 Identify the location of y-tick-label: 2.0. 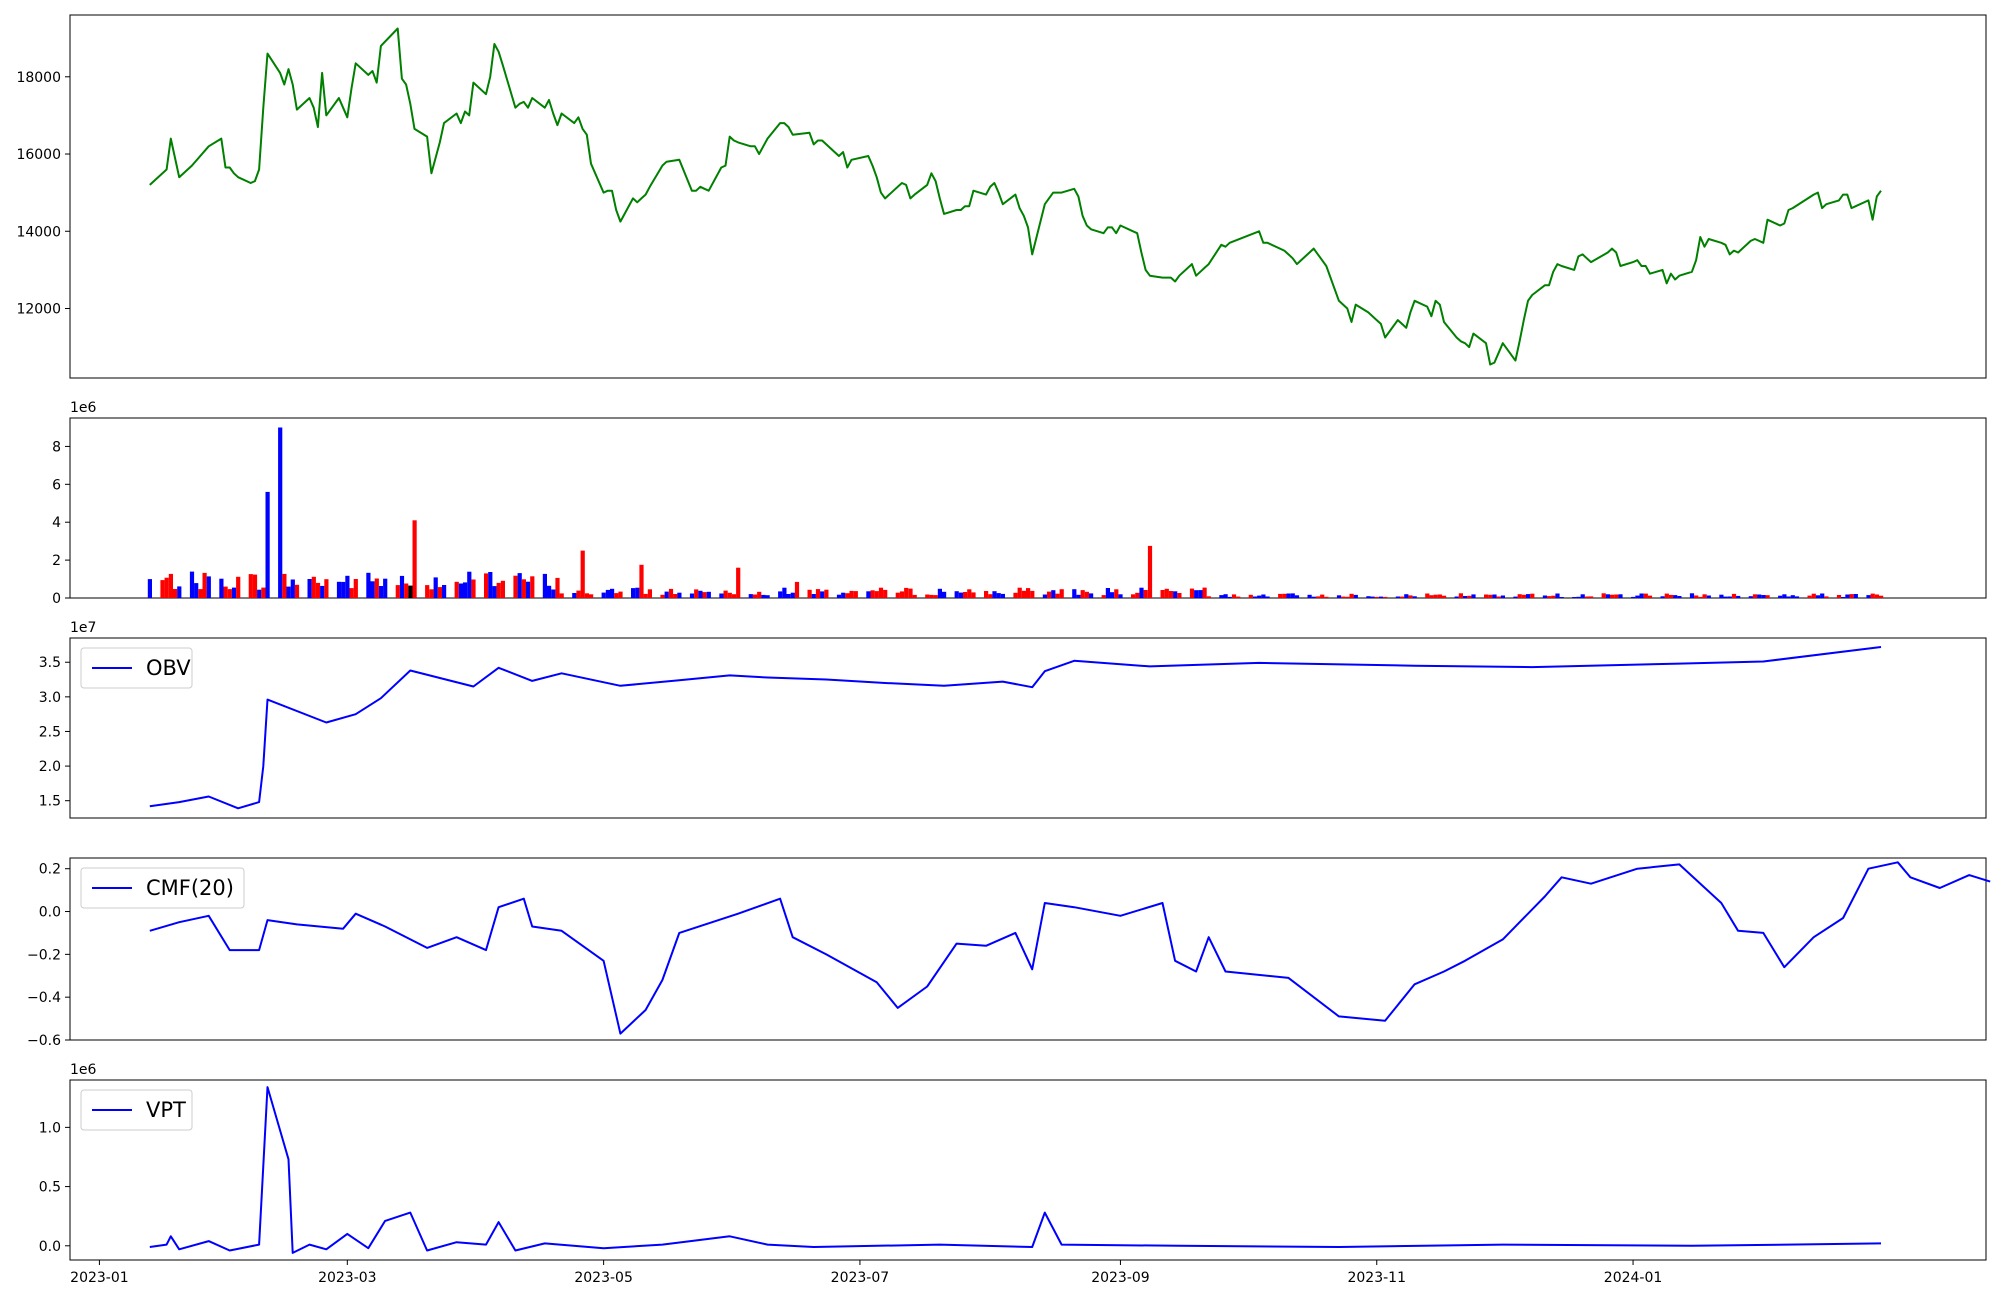
(50, 767).